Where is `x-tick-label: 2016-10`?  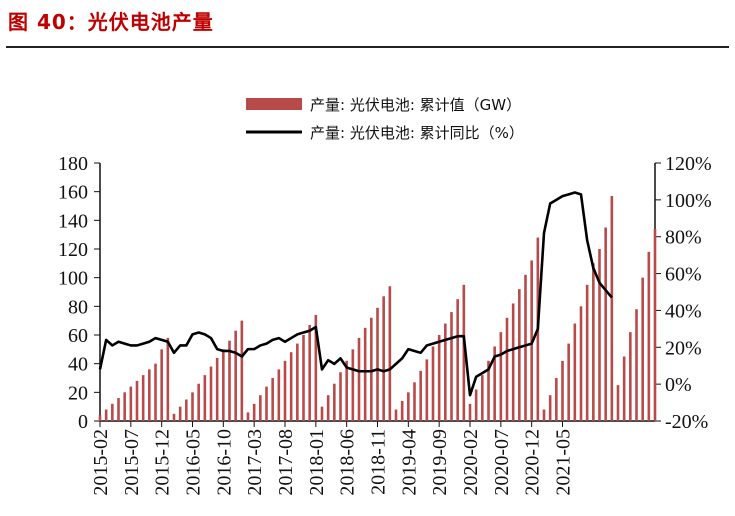 x-tick-label: 2016-10 is located at coordinates (224, 462).